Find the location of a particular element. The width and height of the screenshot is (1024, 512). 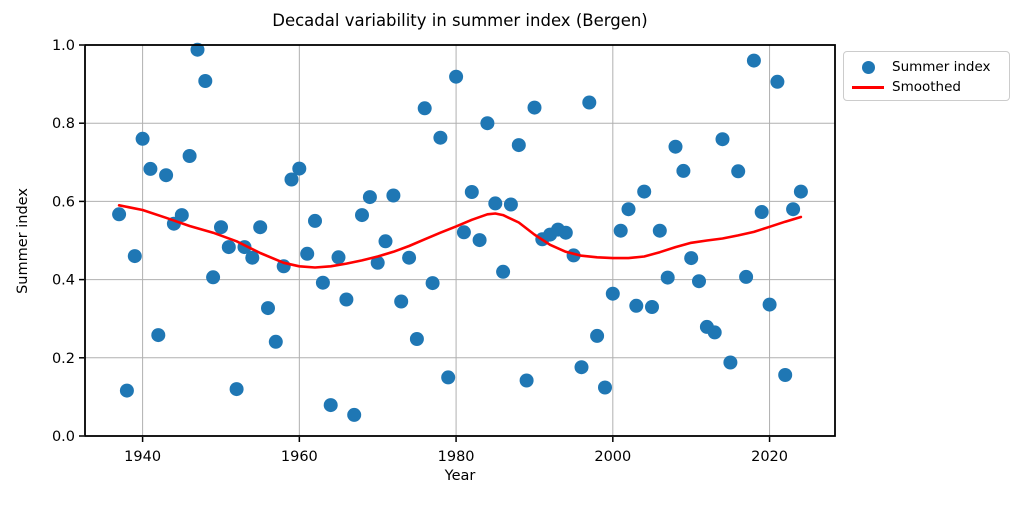

x-tick-label: 1940 is located at coordinates (142, 457).